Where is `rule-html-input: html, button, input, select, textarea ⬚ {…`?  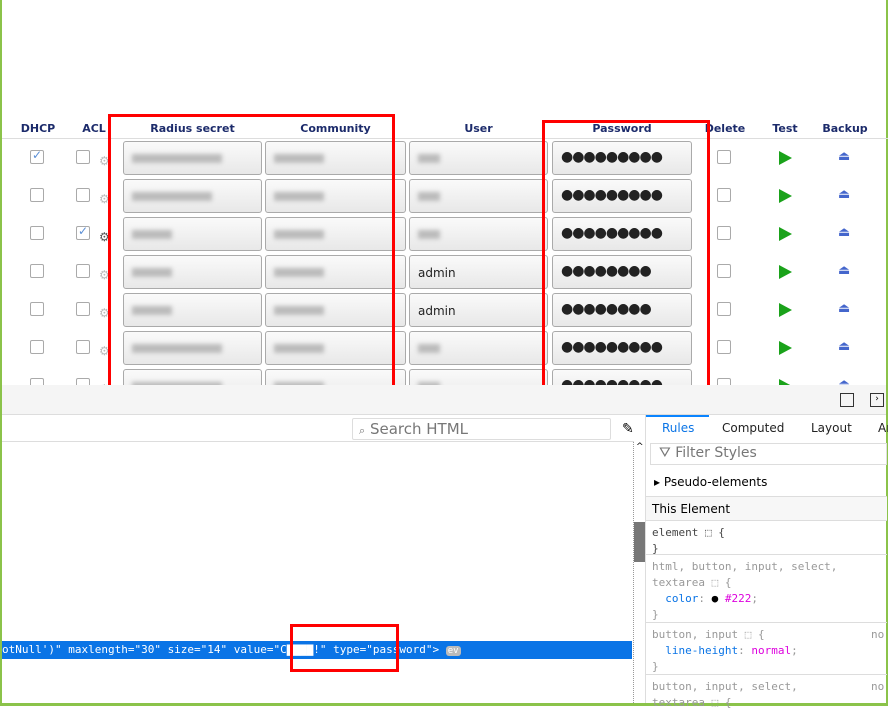
rule-html-input: html, button, input, select, textarea ⬚ {… is located at coordinates (766, 589).